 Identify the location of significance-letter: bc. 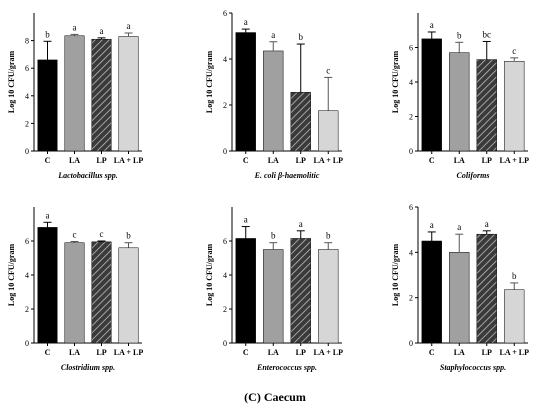
(487, 34).